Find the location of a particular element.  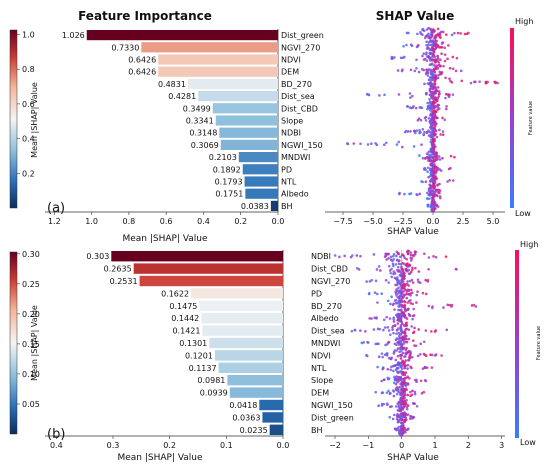

swarm-a-xlabel: SHAP Value is located at coordinates (413, 232).